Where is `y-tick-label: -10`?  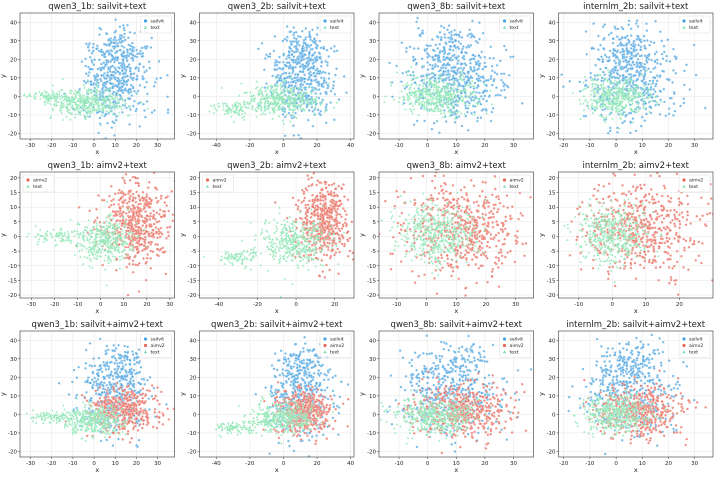 y-tick-label: -10 is located at coordinates (551, 116).